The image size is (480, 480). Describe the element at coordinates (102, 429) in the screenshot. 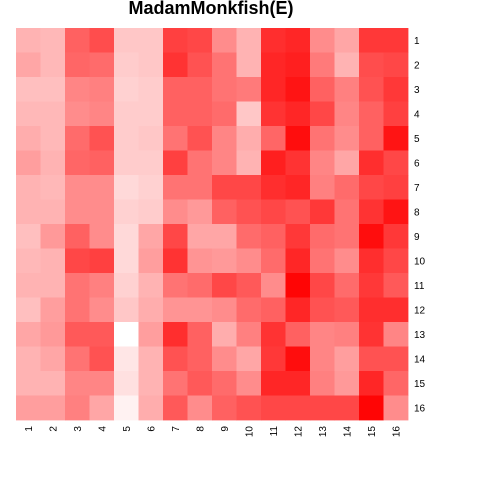

I see `column-tick-label: 4` at that location.